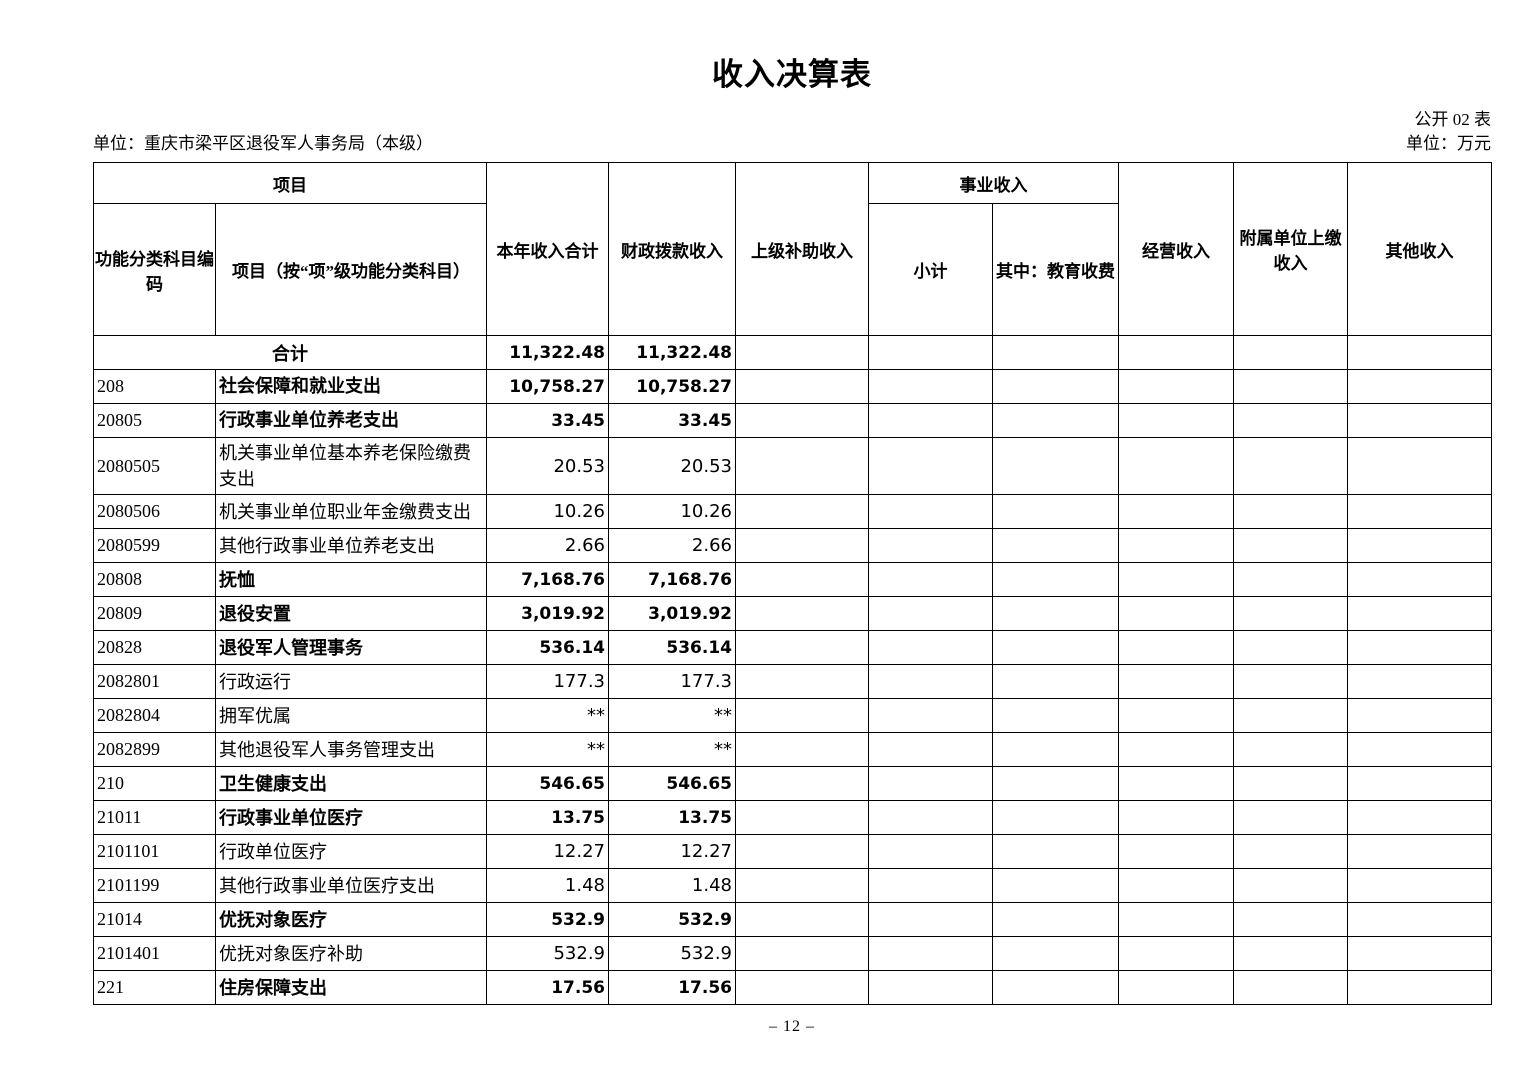  Describe the element at coordinates (547, 386) in the screenshot. I see `total-income-cell: 10,758.27` at that location.